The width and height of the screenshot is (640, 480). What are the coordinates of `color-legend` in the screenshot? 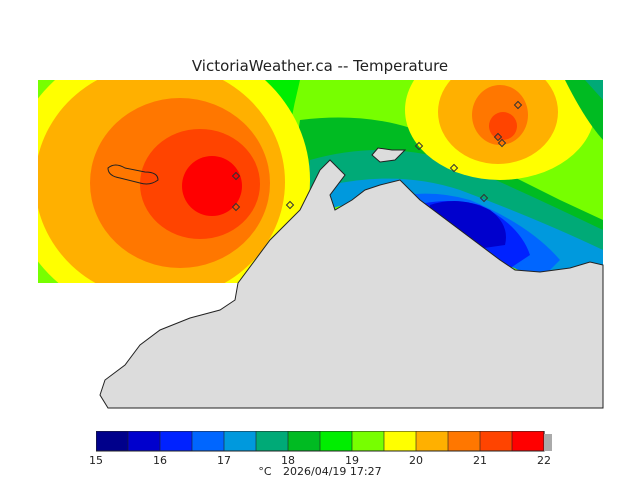 It's located at (324, 441).